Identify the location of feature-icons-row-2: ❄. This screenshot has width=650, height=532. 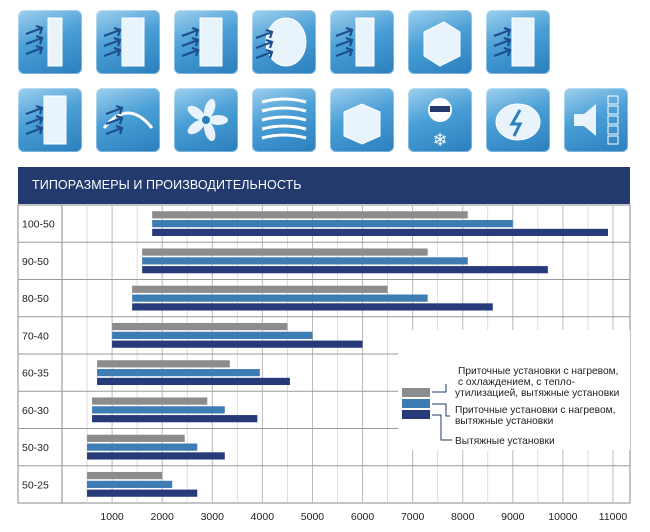
(323, 120).